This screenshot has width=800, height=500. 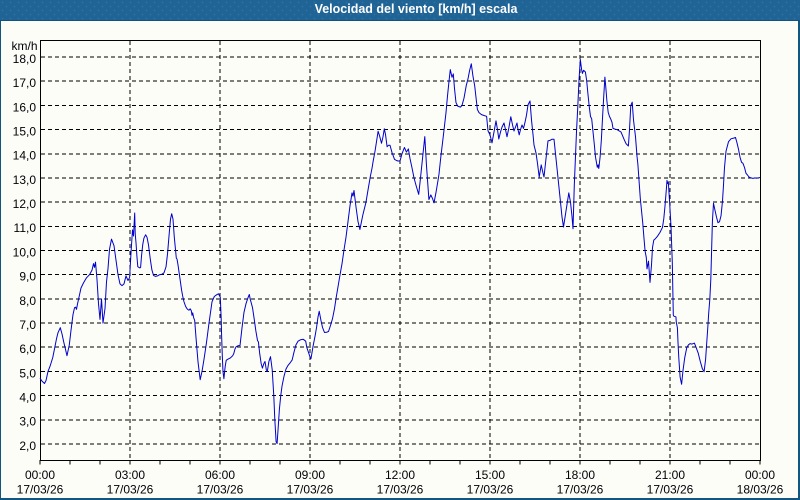 I want to click on svg-text: 17,0, so click(x=25, y=83).